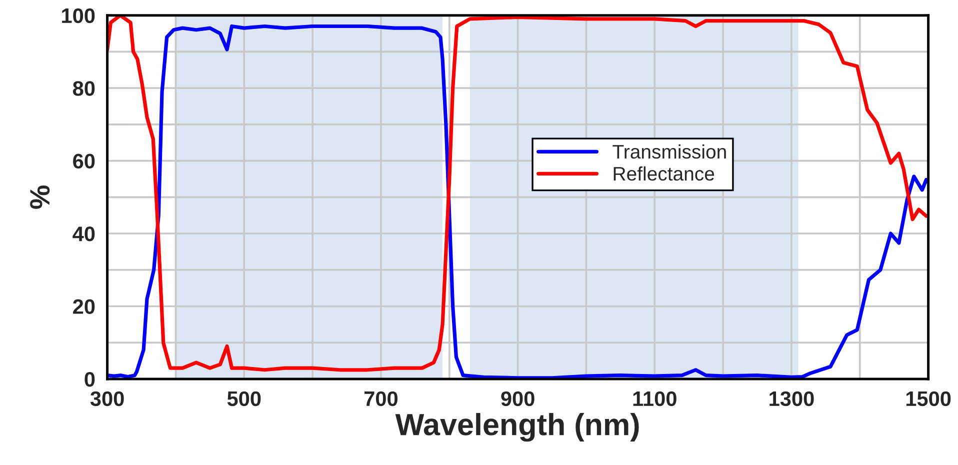  What do you see at coordinates (89, 379) in the screenshot?
I see `y-tick-label: 0` at bounding box center [89, 379].